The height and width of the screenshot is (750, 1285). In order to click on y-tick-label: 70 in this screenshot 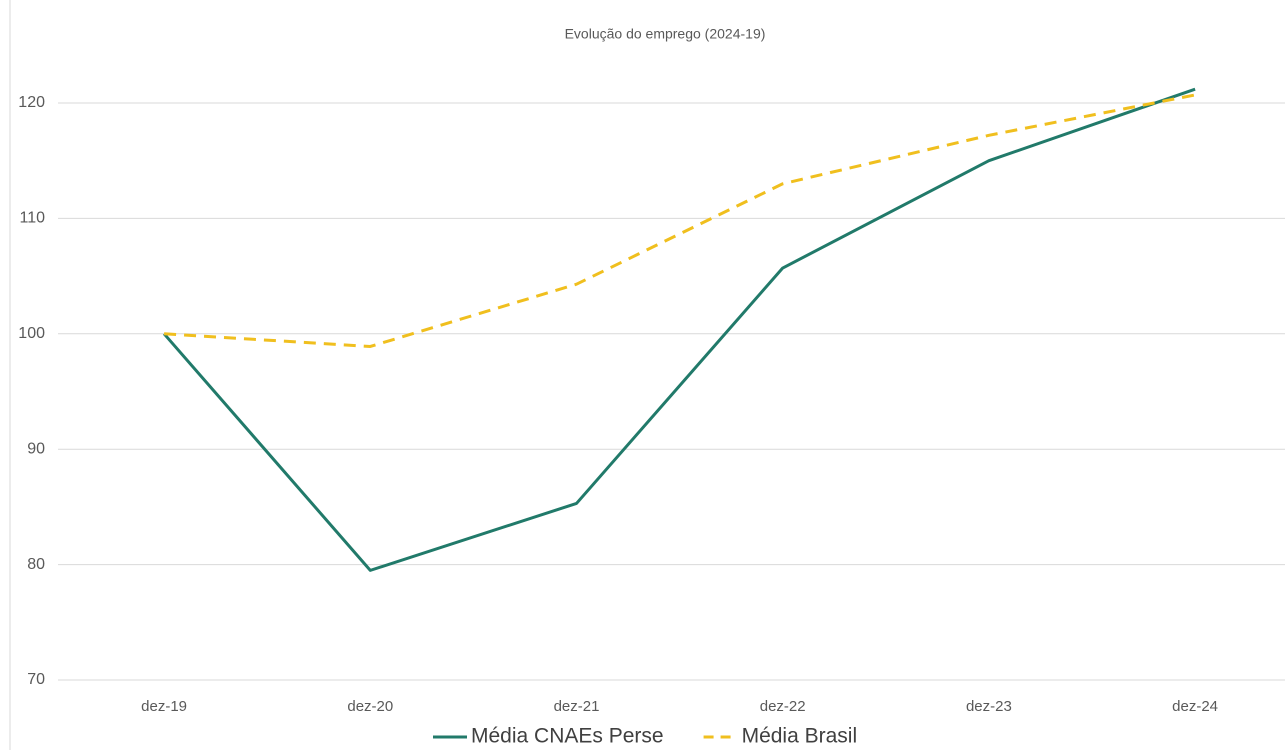, I will do `click(36, 679)`.